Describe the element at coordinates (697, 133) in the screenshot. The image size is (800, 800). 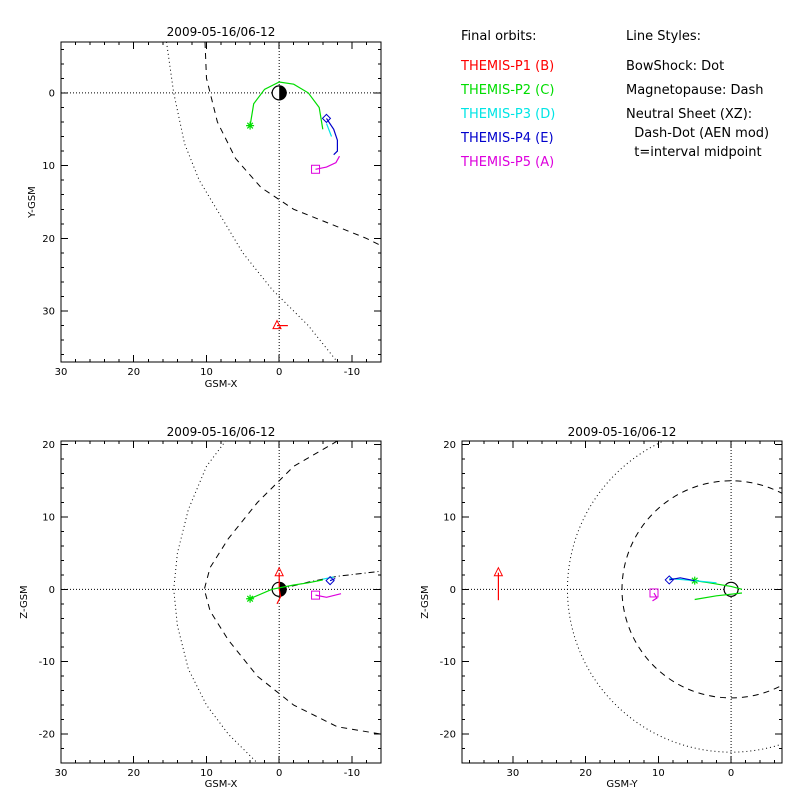
I see `legend-style-dash-dot: Dash-Dot (AEN mod)` at that location.